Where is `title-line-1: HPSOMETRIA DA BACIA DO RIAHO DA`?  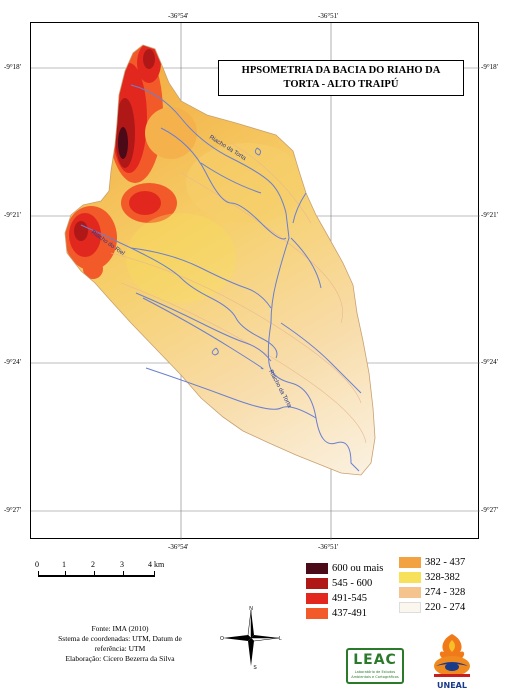 title-line-1: HPSOMETRIA DA BACIA DO RIAHO DA is located at coordinates (341, 70).